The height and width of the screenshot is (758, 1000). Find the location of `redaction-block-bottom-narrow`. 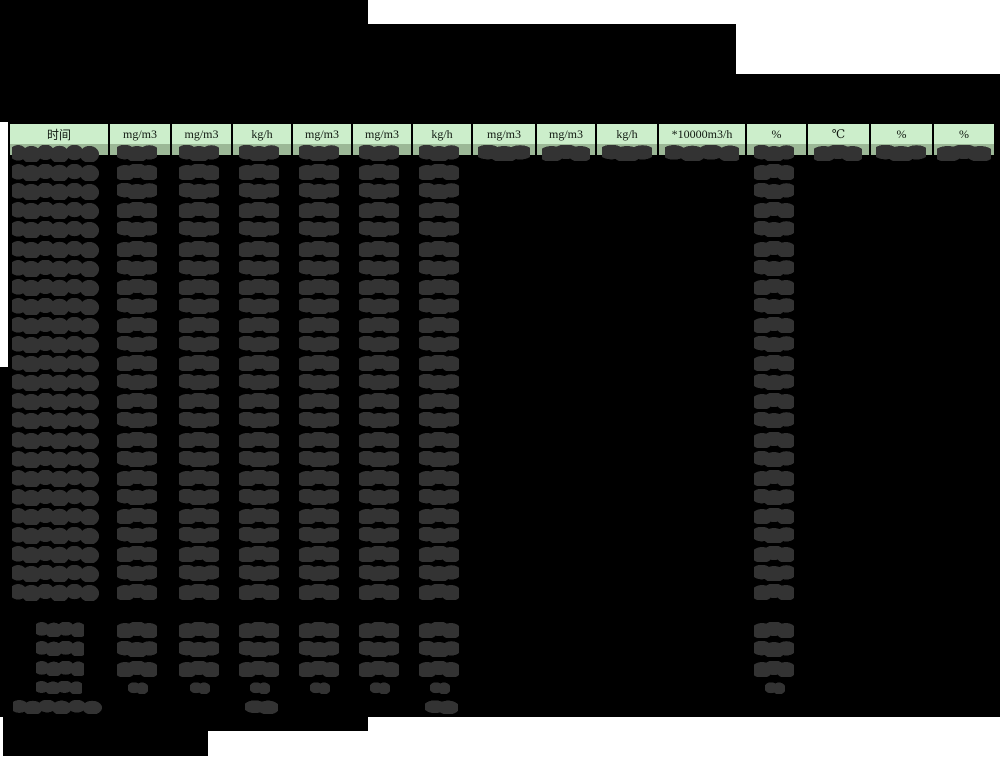

redaction-block-bottom-narrow is located at coordinates (105, 743).